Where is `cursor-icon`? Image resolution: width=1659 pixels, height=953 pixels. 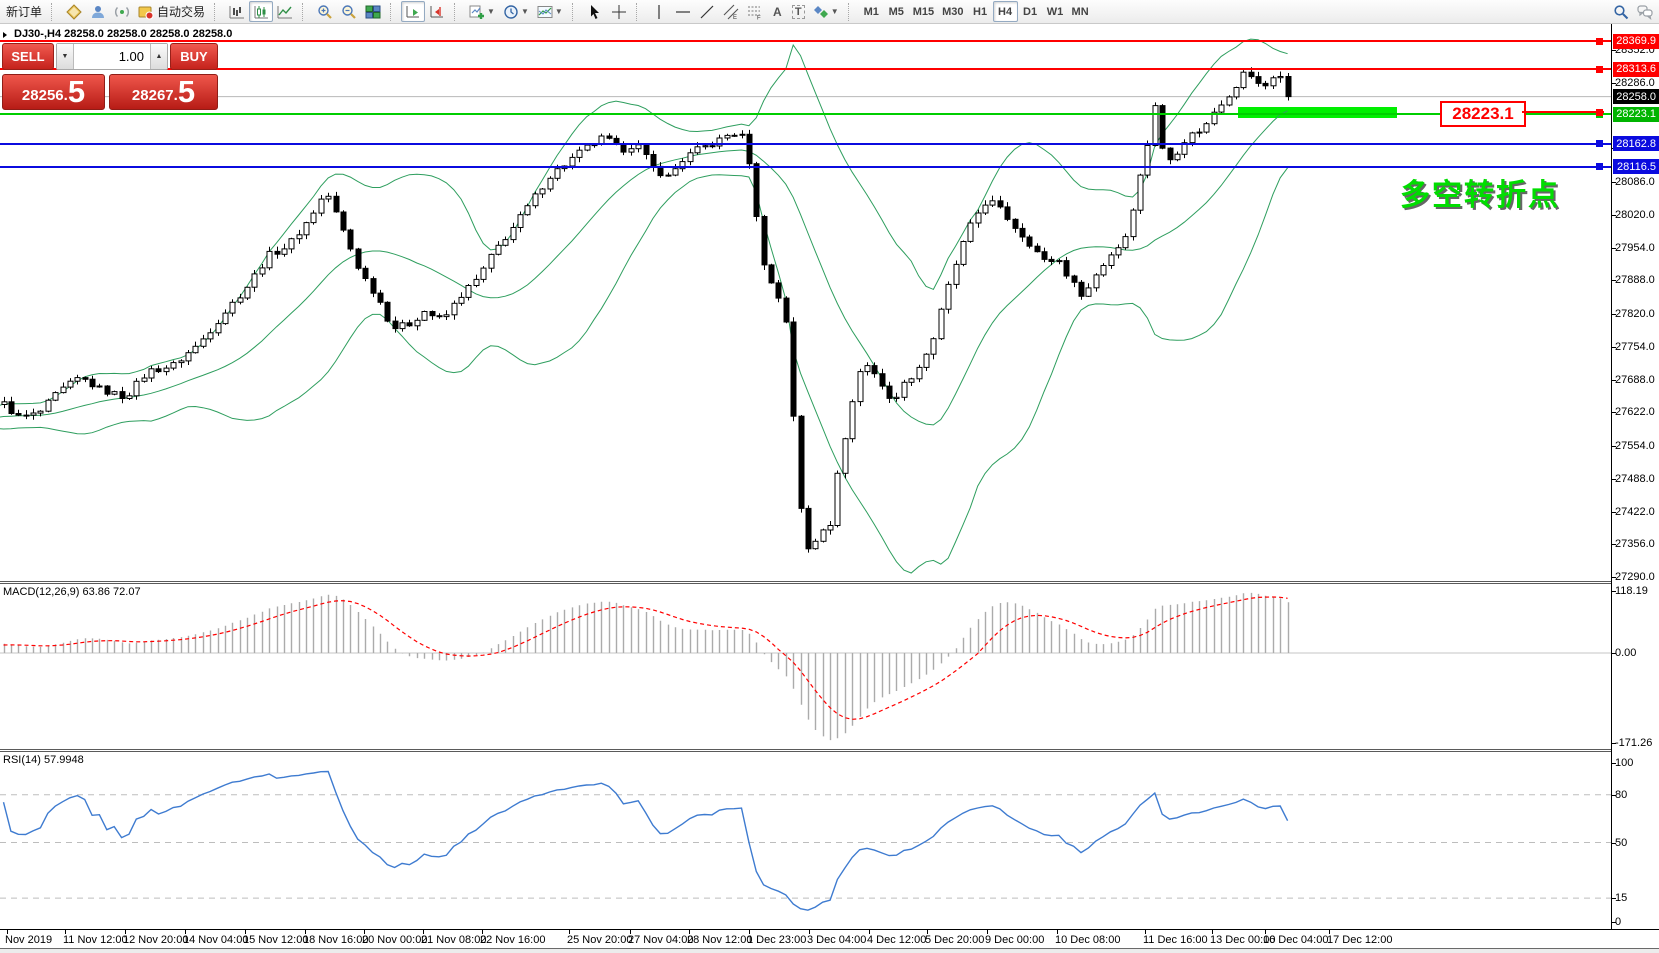 cursor-icon is located at coordinates (595, 11).